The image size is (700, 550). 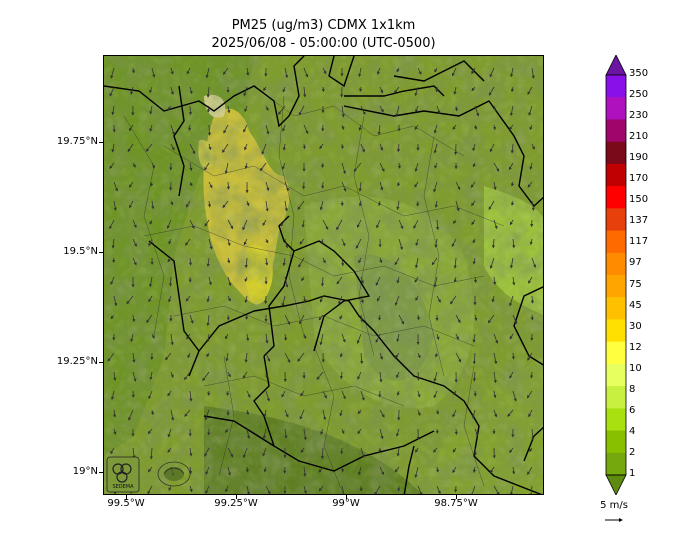 I want to click on wind-reference-label: 5 m/s, so click(x=614, y=505).